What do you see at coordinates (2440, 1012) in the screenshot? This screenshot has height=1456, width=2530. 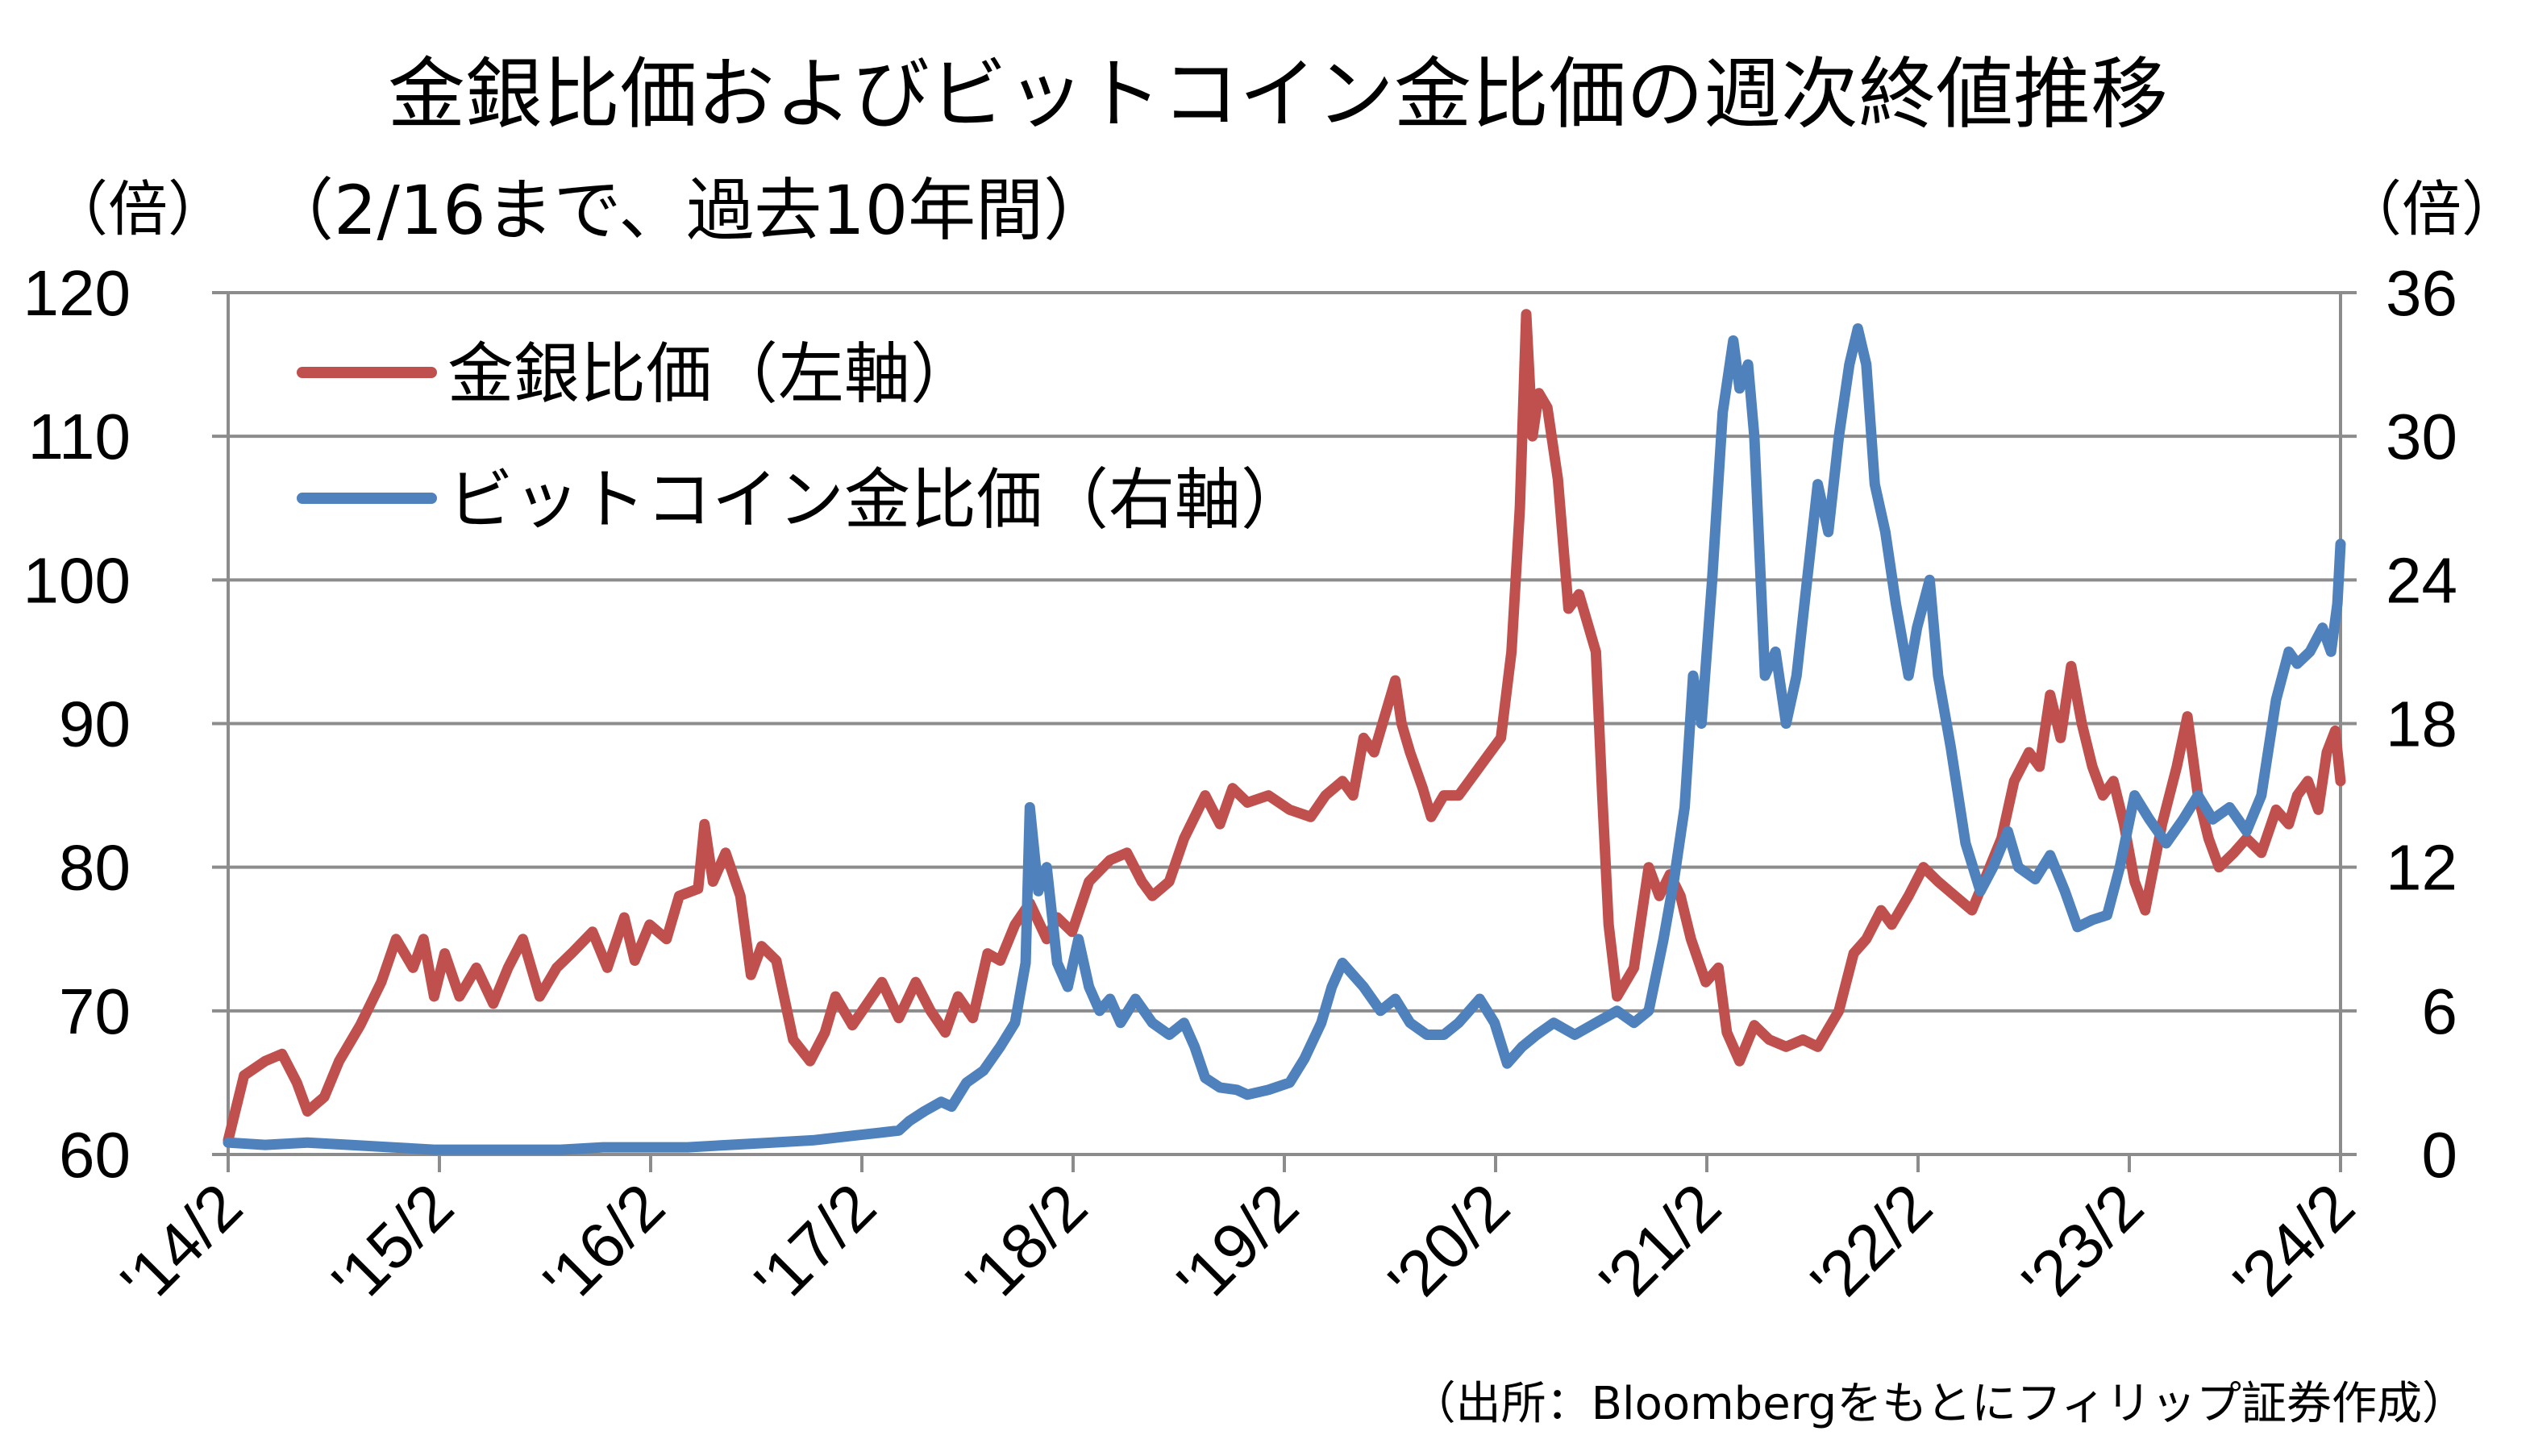 I see `y-right-tick-label: 6` at bounding box center [2440, 1012].